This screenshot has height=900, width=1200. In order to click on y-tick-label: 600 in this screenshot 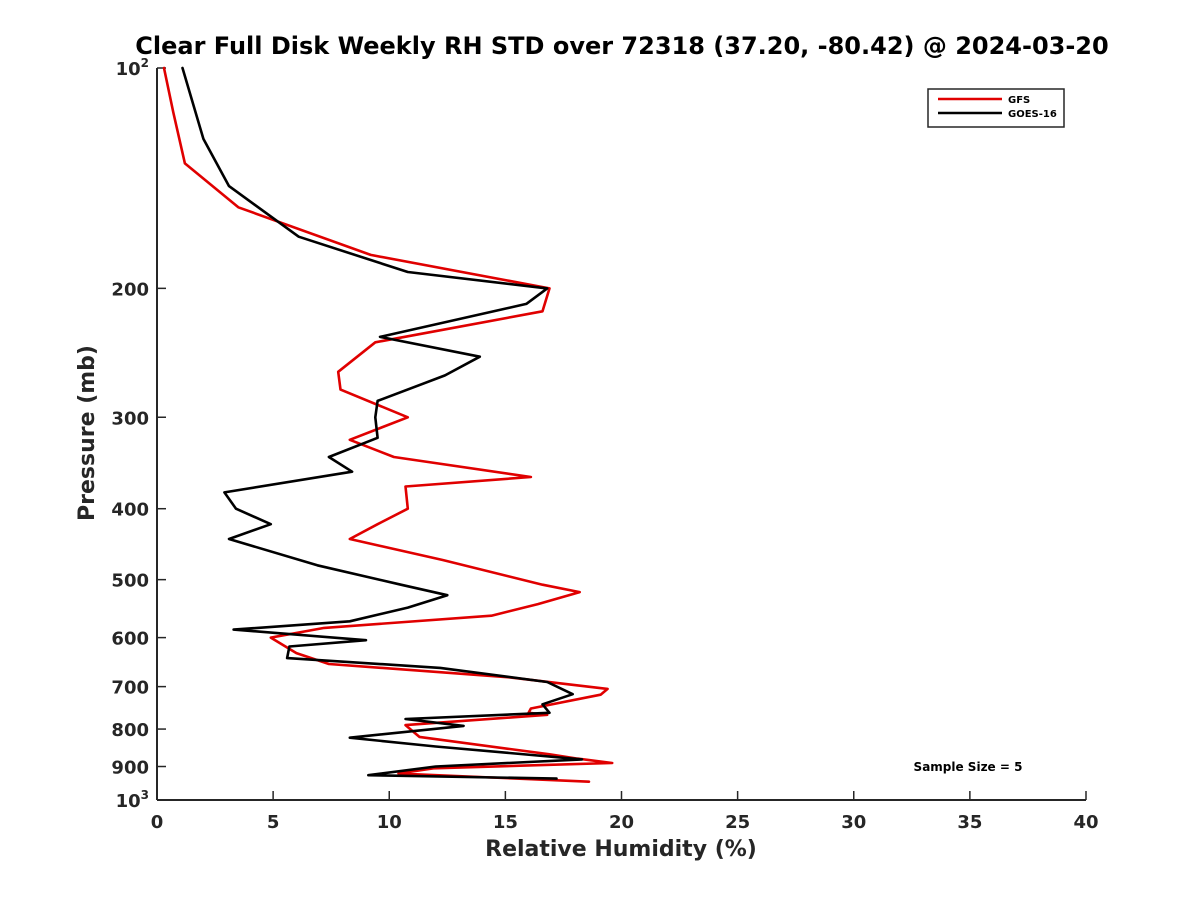, I will do `click(130, 639)`.